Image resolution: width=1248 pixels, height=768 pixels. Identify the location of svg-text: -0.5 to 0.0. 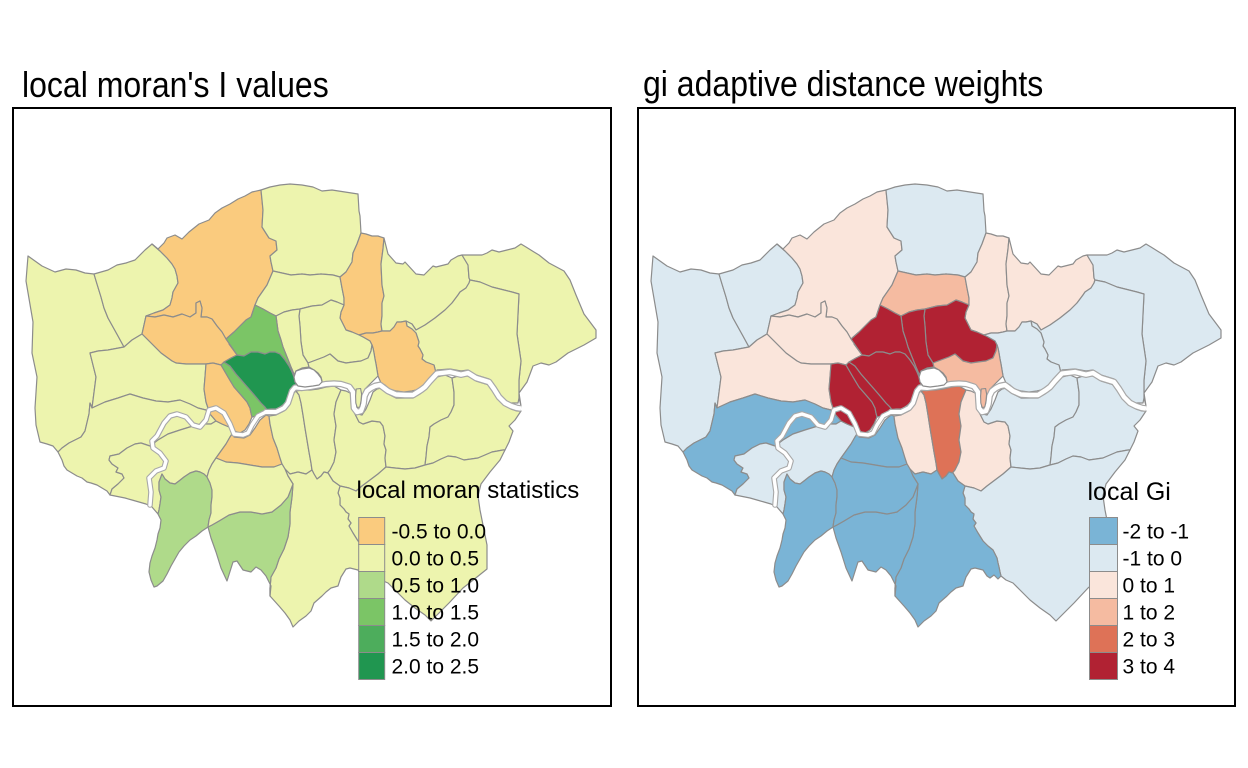
(439, 532).